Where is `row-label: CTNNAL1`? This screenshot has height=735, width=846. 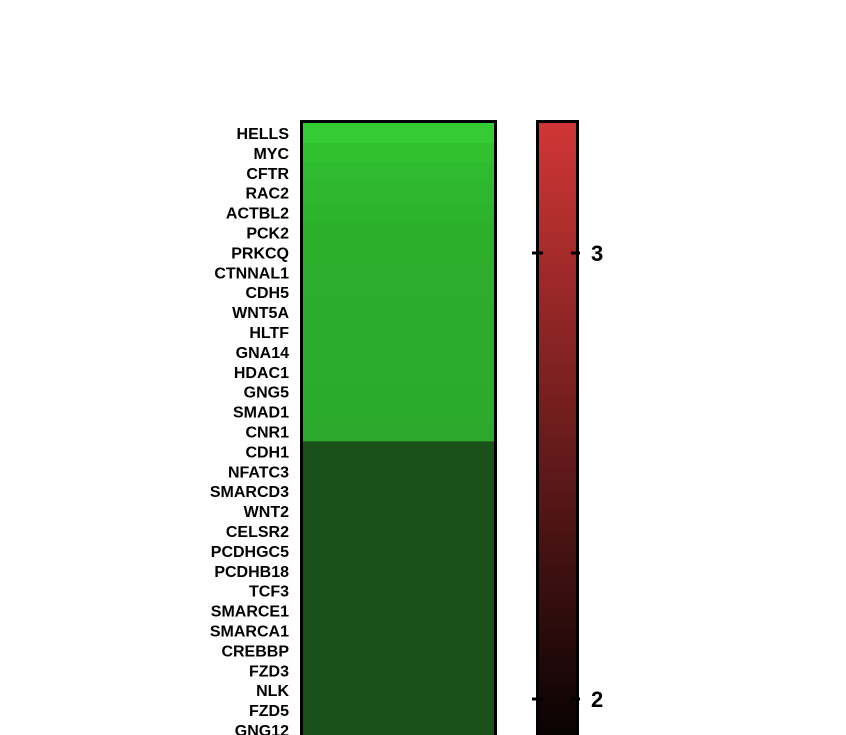 row-label: CTNNAL1 is located at coordinates (251, 273).